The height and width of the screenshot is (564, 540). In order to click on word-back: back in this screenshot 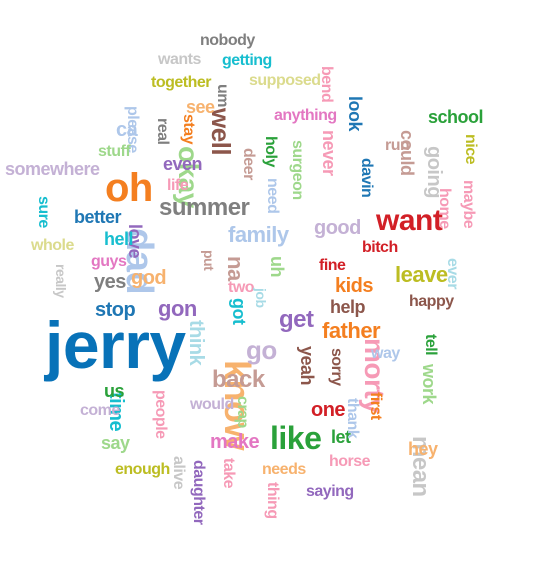, I will do `click(238, 379)`.